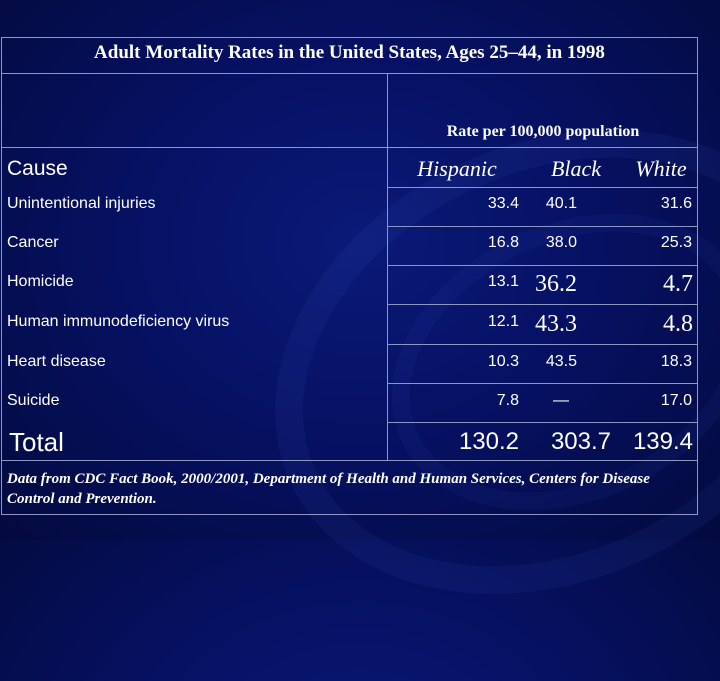 The image size is (720, 681). I want to click on total-white: 139.4, so click(662, 441).